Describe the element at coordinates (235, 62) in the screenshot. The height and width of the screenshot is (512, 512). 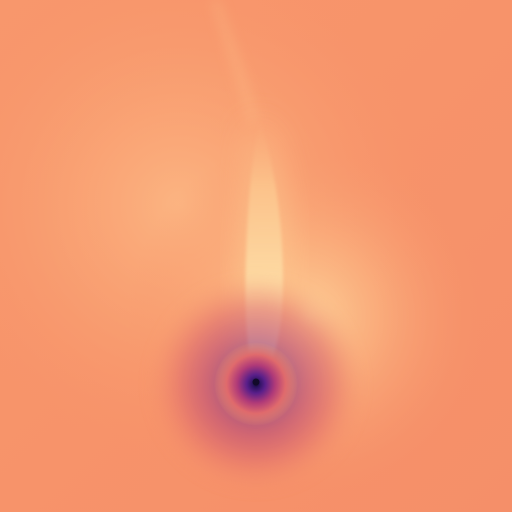
I see `upper-streak` at that location.